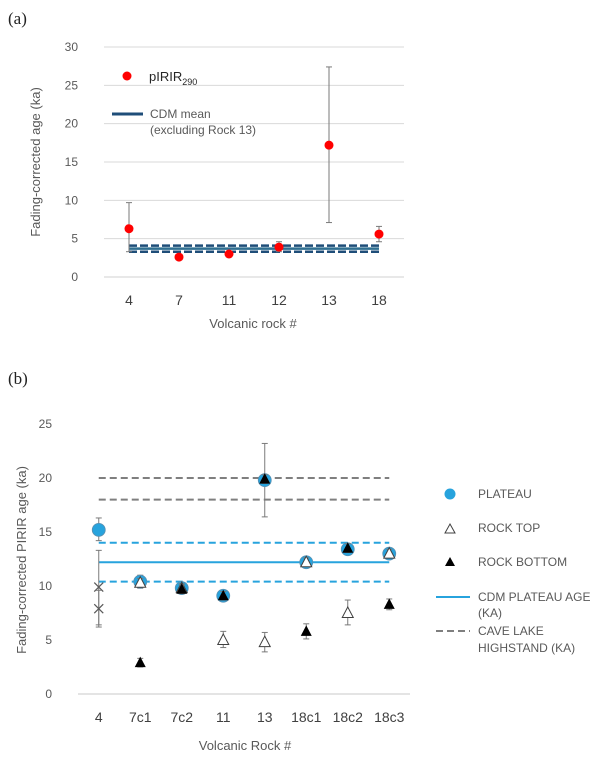 The image size is (594, 757). I want to click on a-gridlines, so click(254, 143).